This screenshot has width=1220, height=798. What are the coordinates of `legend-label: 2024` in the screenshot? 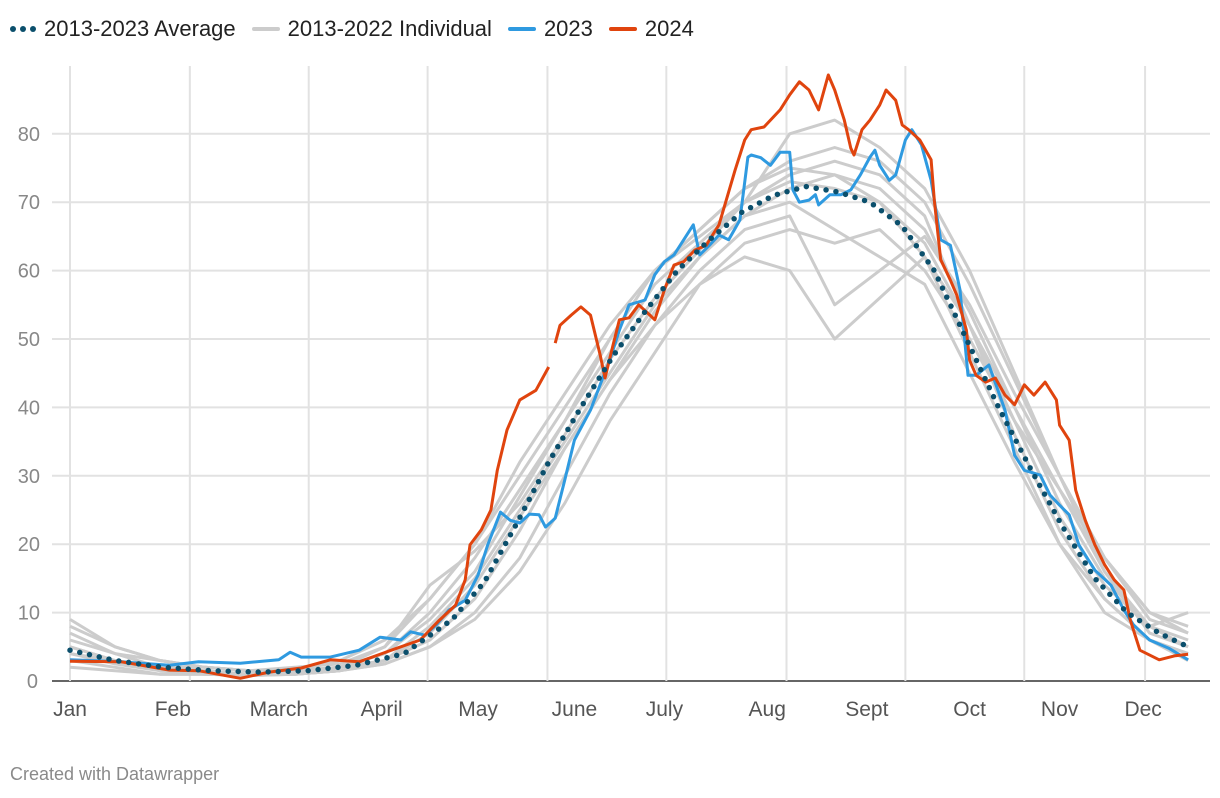 It's located at (669, 28).